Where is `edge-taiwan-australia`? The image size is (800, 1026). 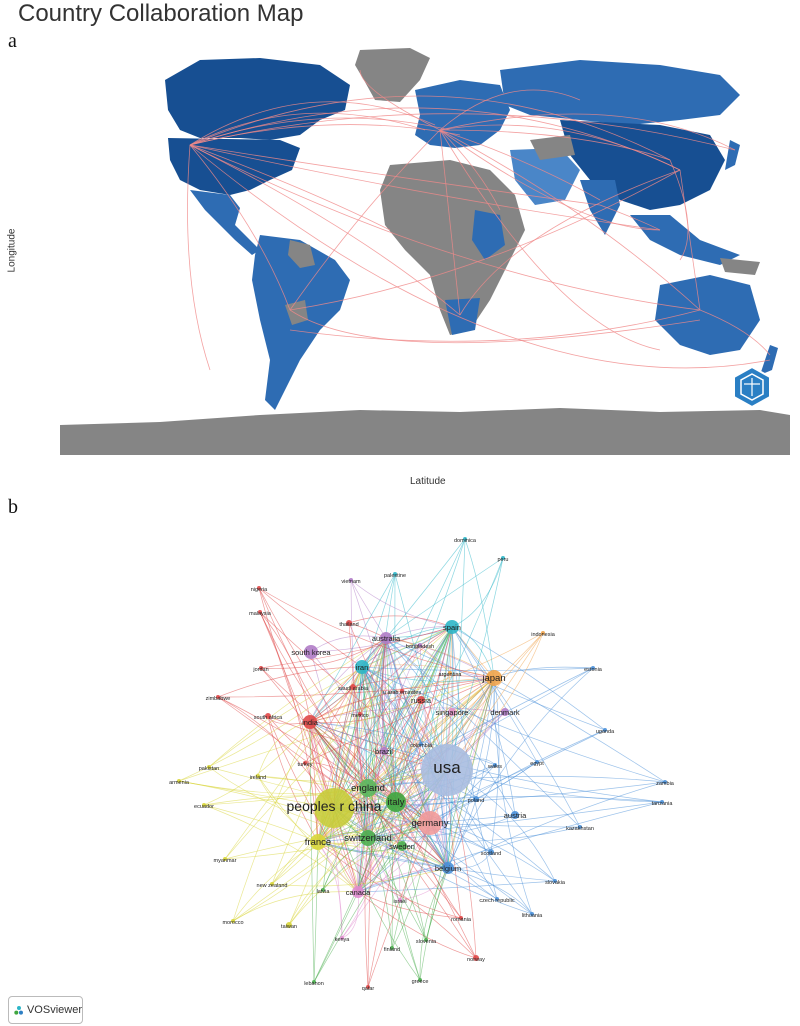 edge-taiwan-australia is located at coordinates (337, 781).